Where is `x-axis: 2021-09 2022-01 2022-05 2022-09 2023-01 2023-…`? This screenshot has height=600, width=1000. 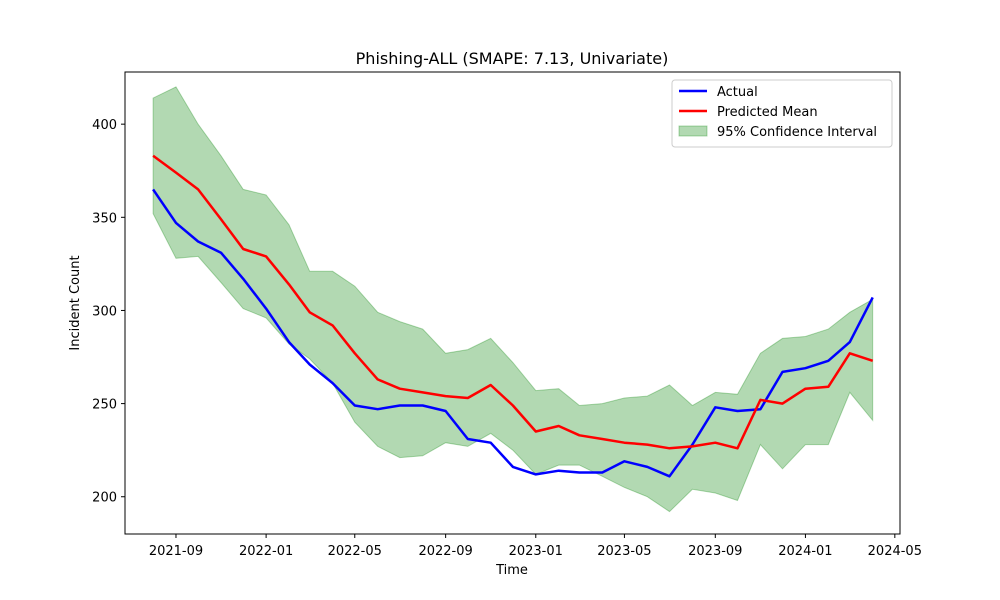
x-axis: 2021-09 2022-01 2022-05 2022-09 2023-01 2023-… is located at coordinates (535, 546).